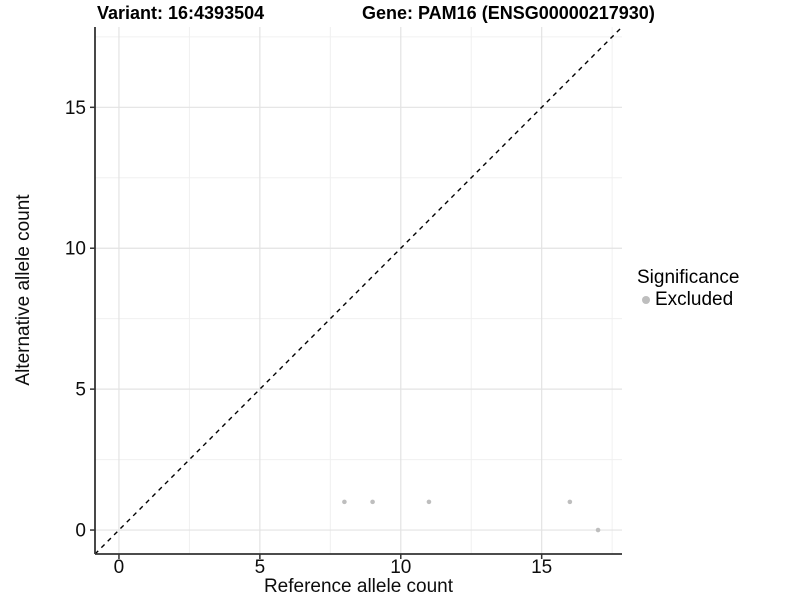 This screenshot has width=800, height=600. What do you see at coordinates (119, 567) in the screenshot?
I see `x-tick-label: 0` at bounding box center [119, 567].